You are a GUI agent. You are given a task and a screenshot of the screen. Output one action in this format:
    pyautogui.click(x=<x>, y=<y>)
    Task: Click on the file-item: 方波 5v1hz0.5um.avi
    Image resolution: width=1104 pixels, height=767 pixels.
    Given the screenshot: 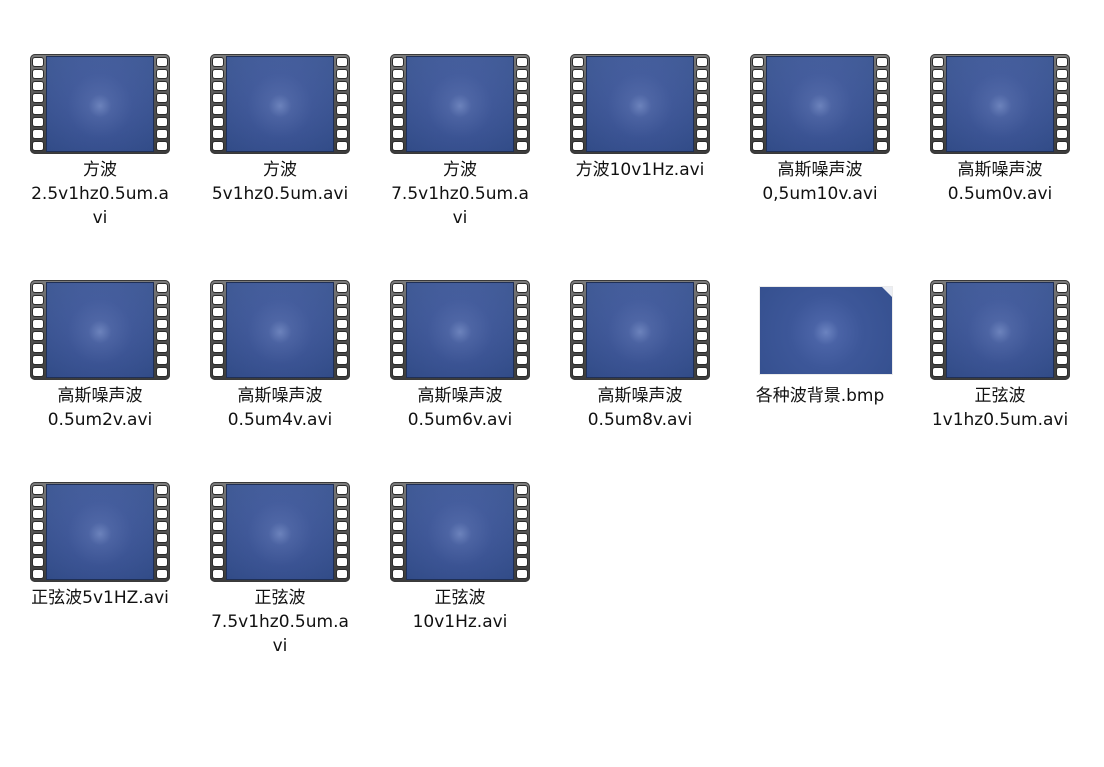 What is the action you would take?
    pyautogui.click(x=280, y=127)
    